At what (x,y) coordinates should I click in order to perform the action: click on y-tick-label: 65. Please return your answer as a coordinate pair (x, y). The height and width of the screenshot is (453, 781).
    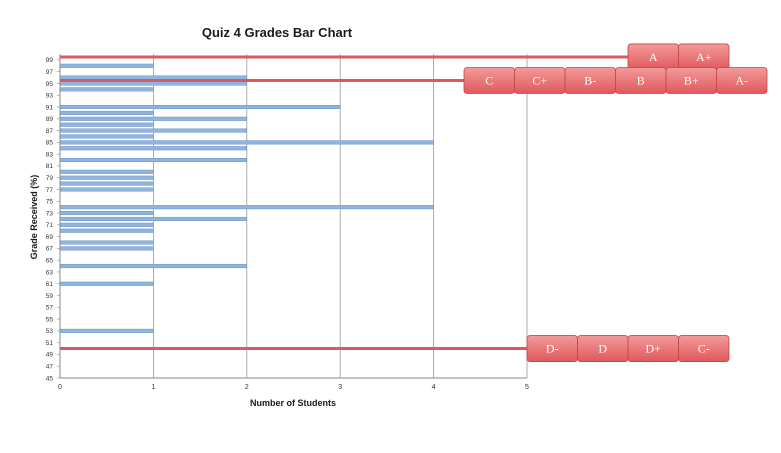
    Looking at the image, I should click on (50, 260).